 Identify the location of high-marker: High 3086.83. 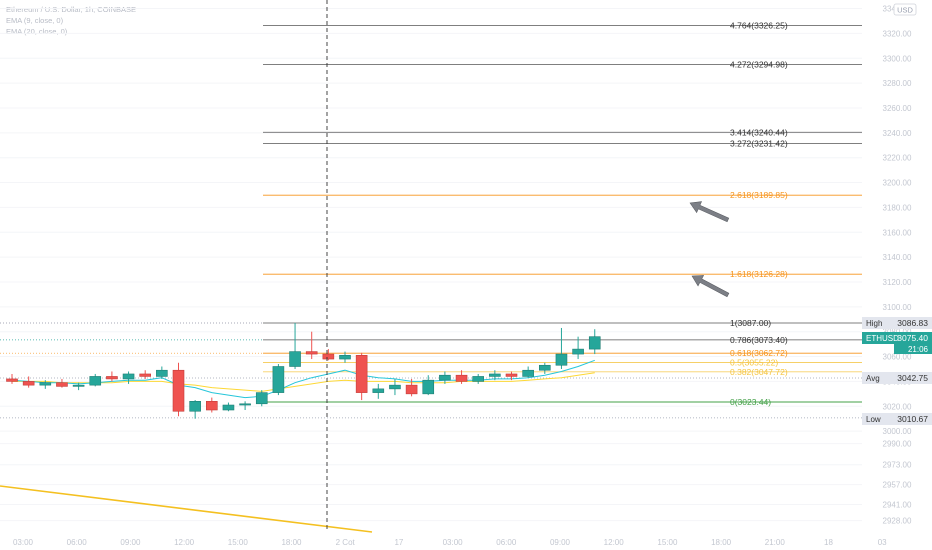
(897, 323).